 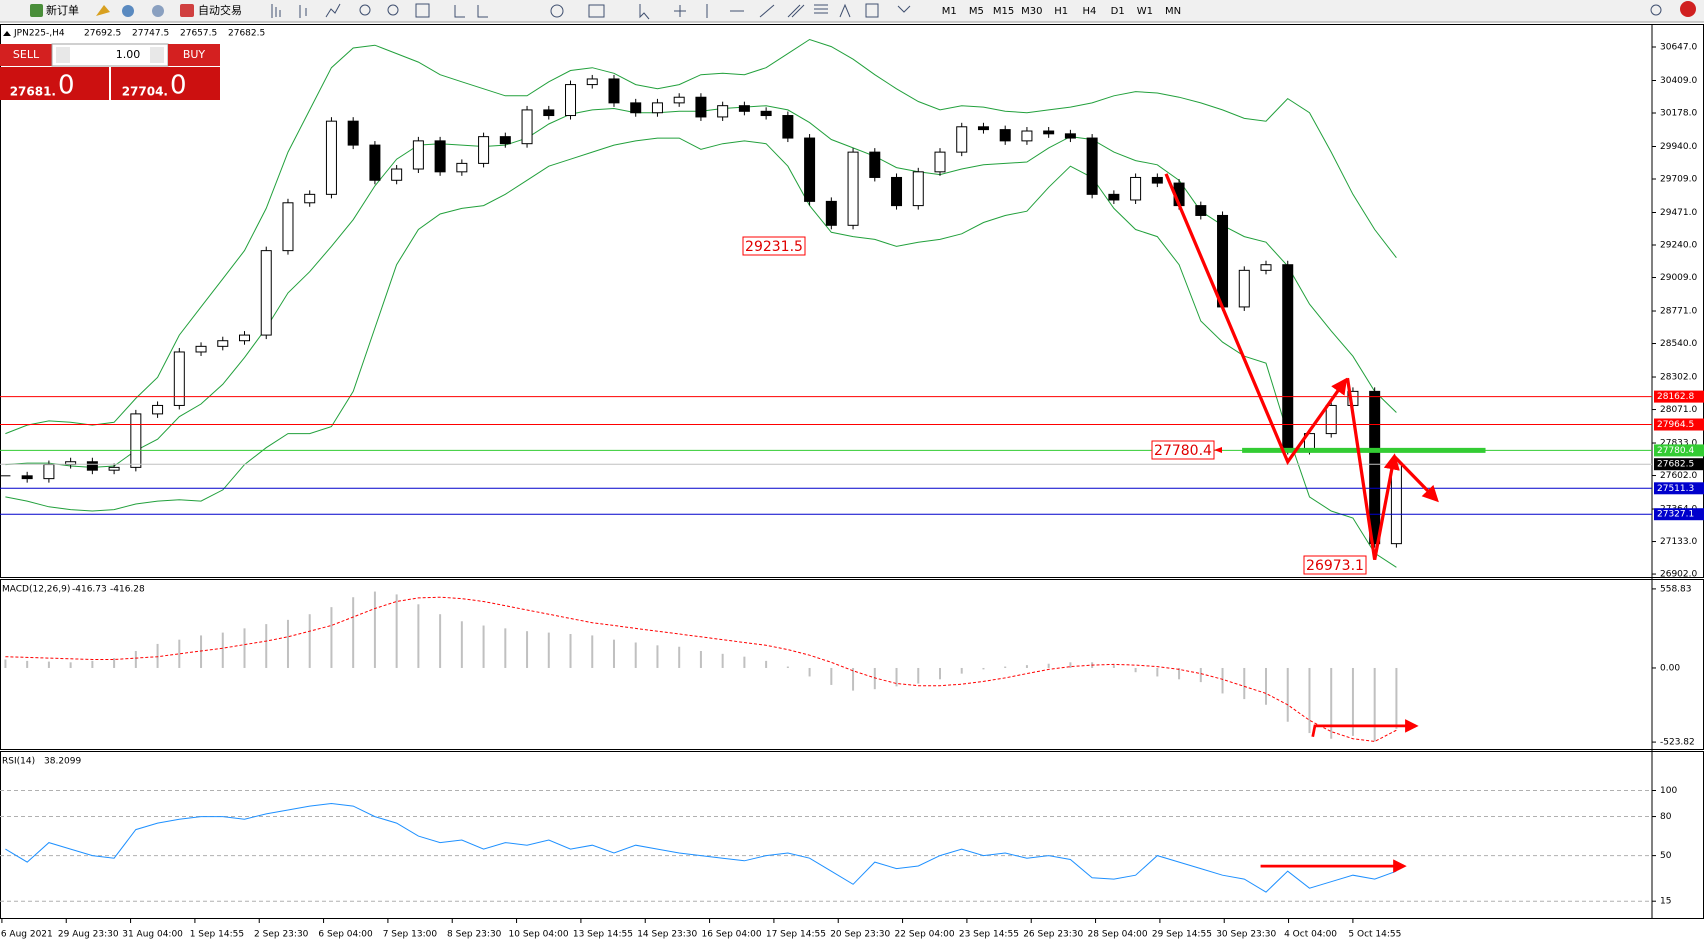 What do you see at coordinates (63, 55) in the screenshot?
I see `lot-down` at bounding box center [63, 55].